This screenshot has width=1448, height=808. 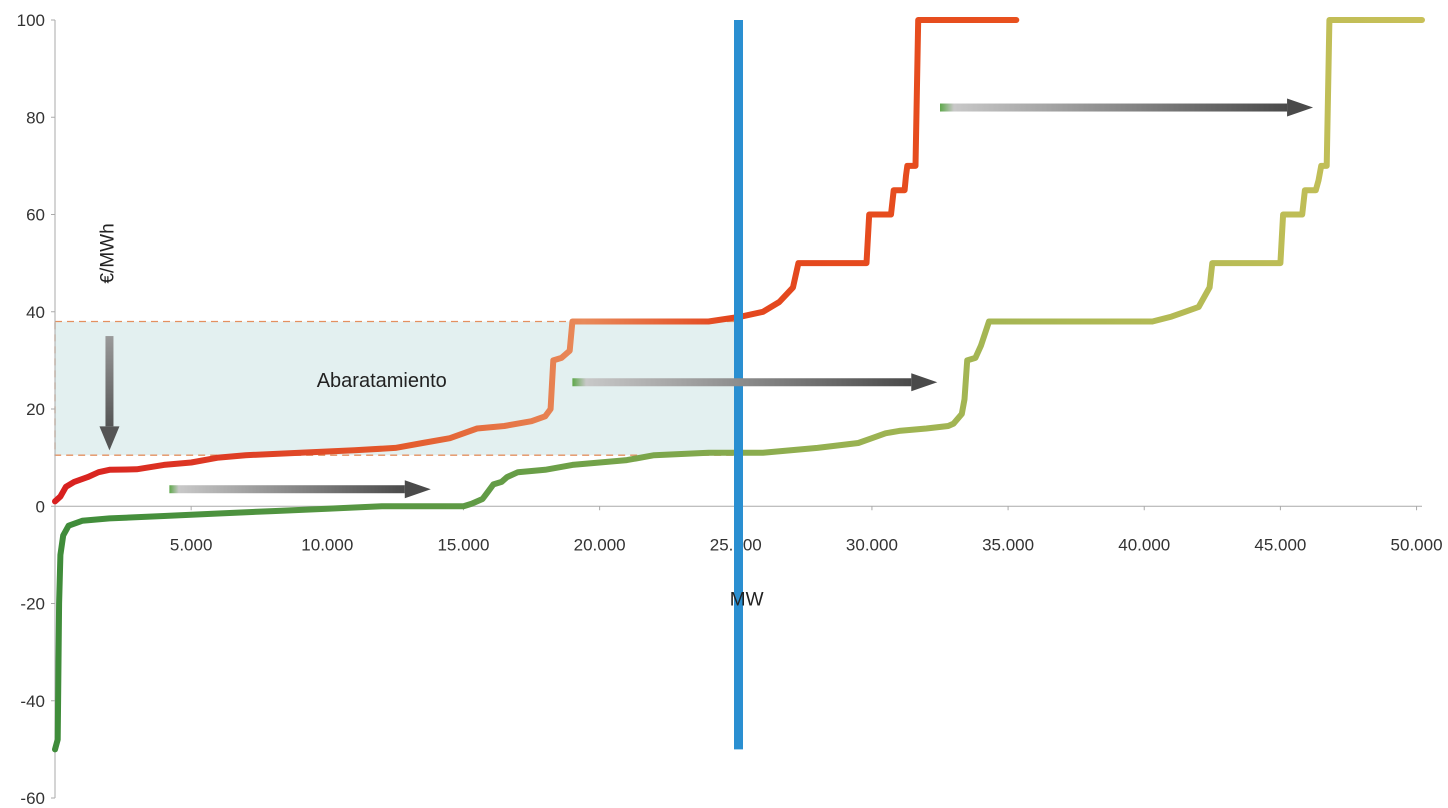 I want to click on shaded-region-label: Abaratamiento, so click(x=382, y=381).